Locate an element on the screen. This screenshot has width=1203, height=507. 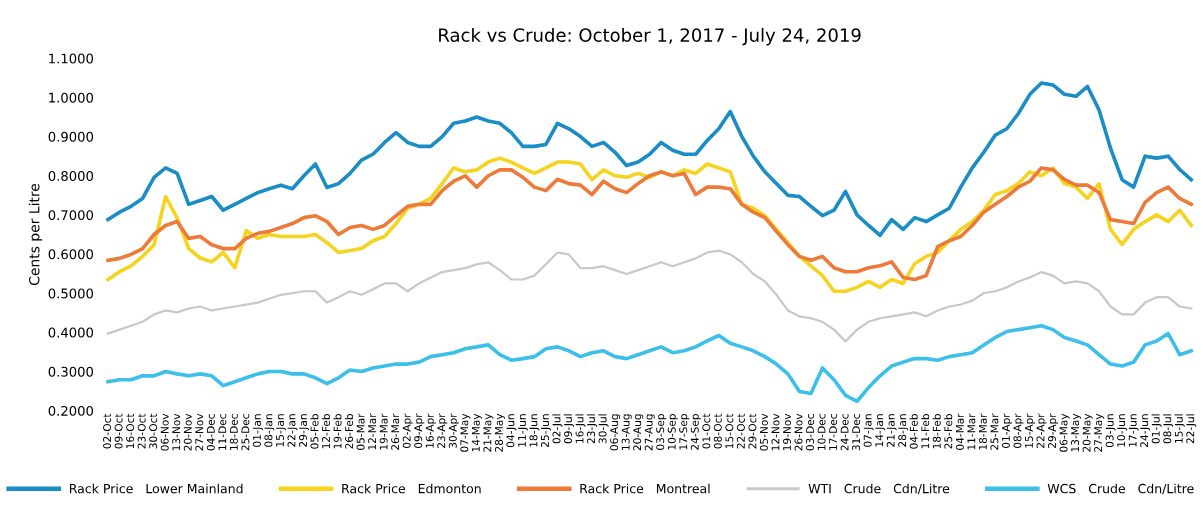
legend-label: Rack Price Lower Mainland is located at coordinates (156, 488).